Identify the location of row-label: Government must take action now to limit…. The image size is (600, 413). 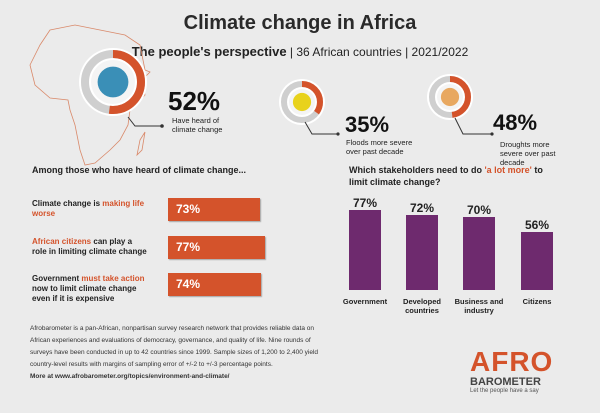
(89, 289).